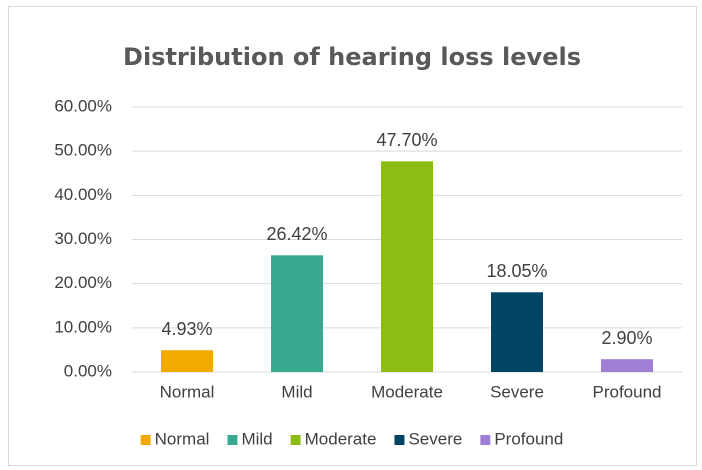  What do you see at coordinates (83, 194) in the screenshot?
I see `y-tick-label: 40.00%` at bounding box center [83, 194].